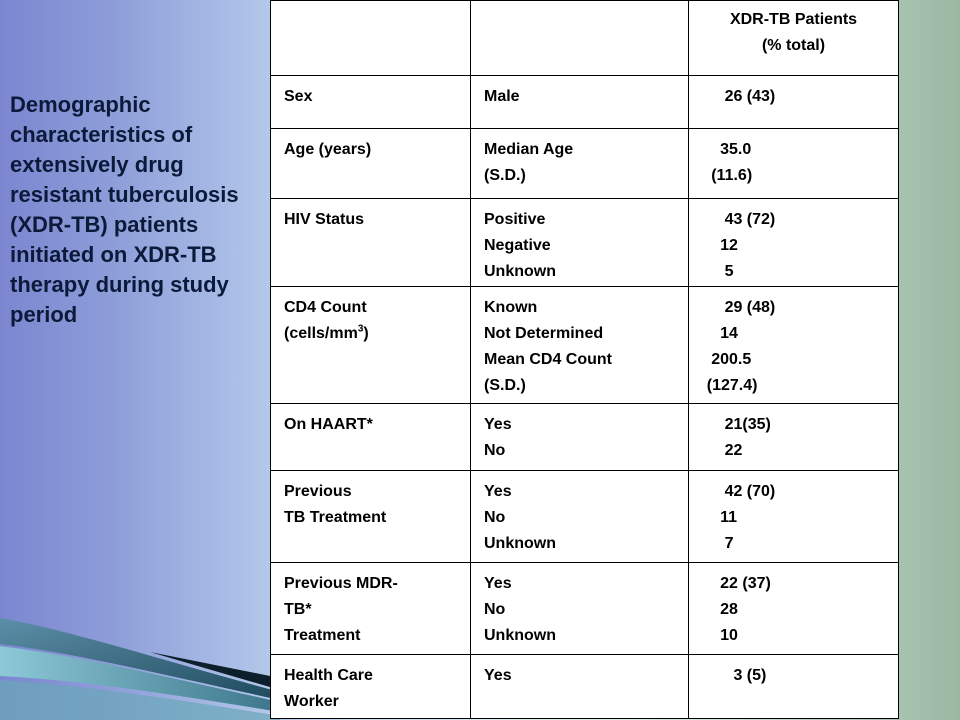 The height and width of the screenshot is (720, 960). Describe the element at coordinates (370, 163) in the screenshot. I see `row-label: Age (years)` at that location.